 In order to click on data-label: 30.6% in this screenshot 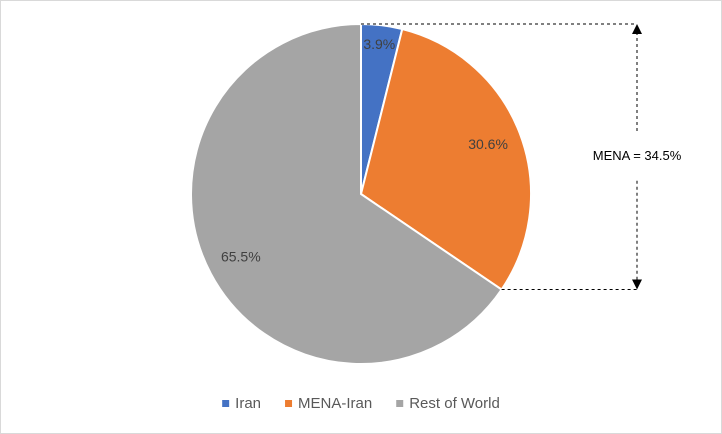, I will do `click(488, 144)`.